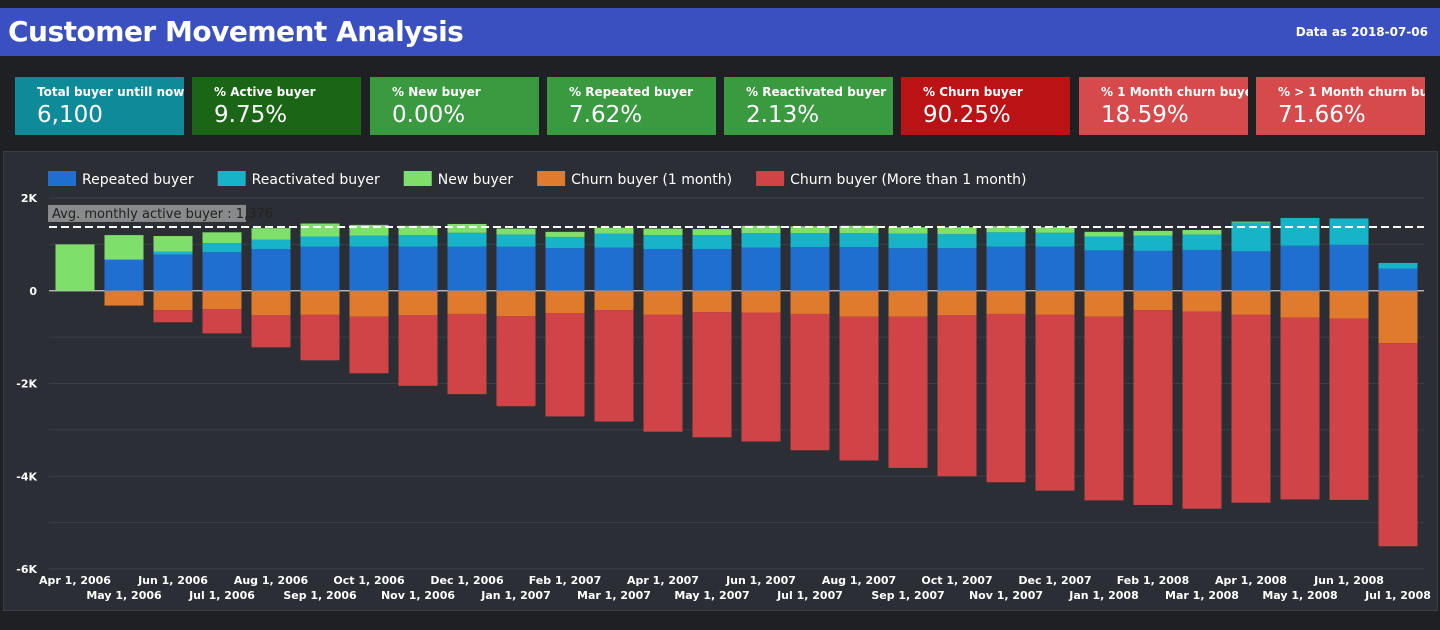 The width and height of the screenshot is (1440, 630). Describe the element at coordinates (908, 180) in the screenshot. I see `legend-label: Churn buyer (More than 1 month)` at that location.